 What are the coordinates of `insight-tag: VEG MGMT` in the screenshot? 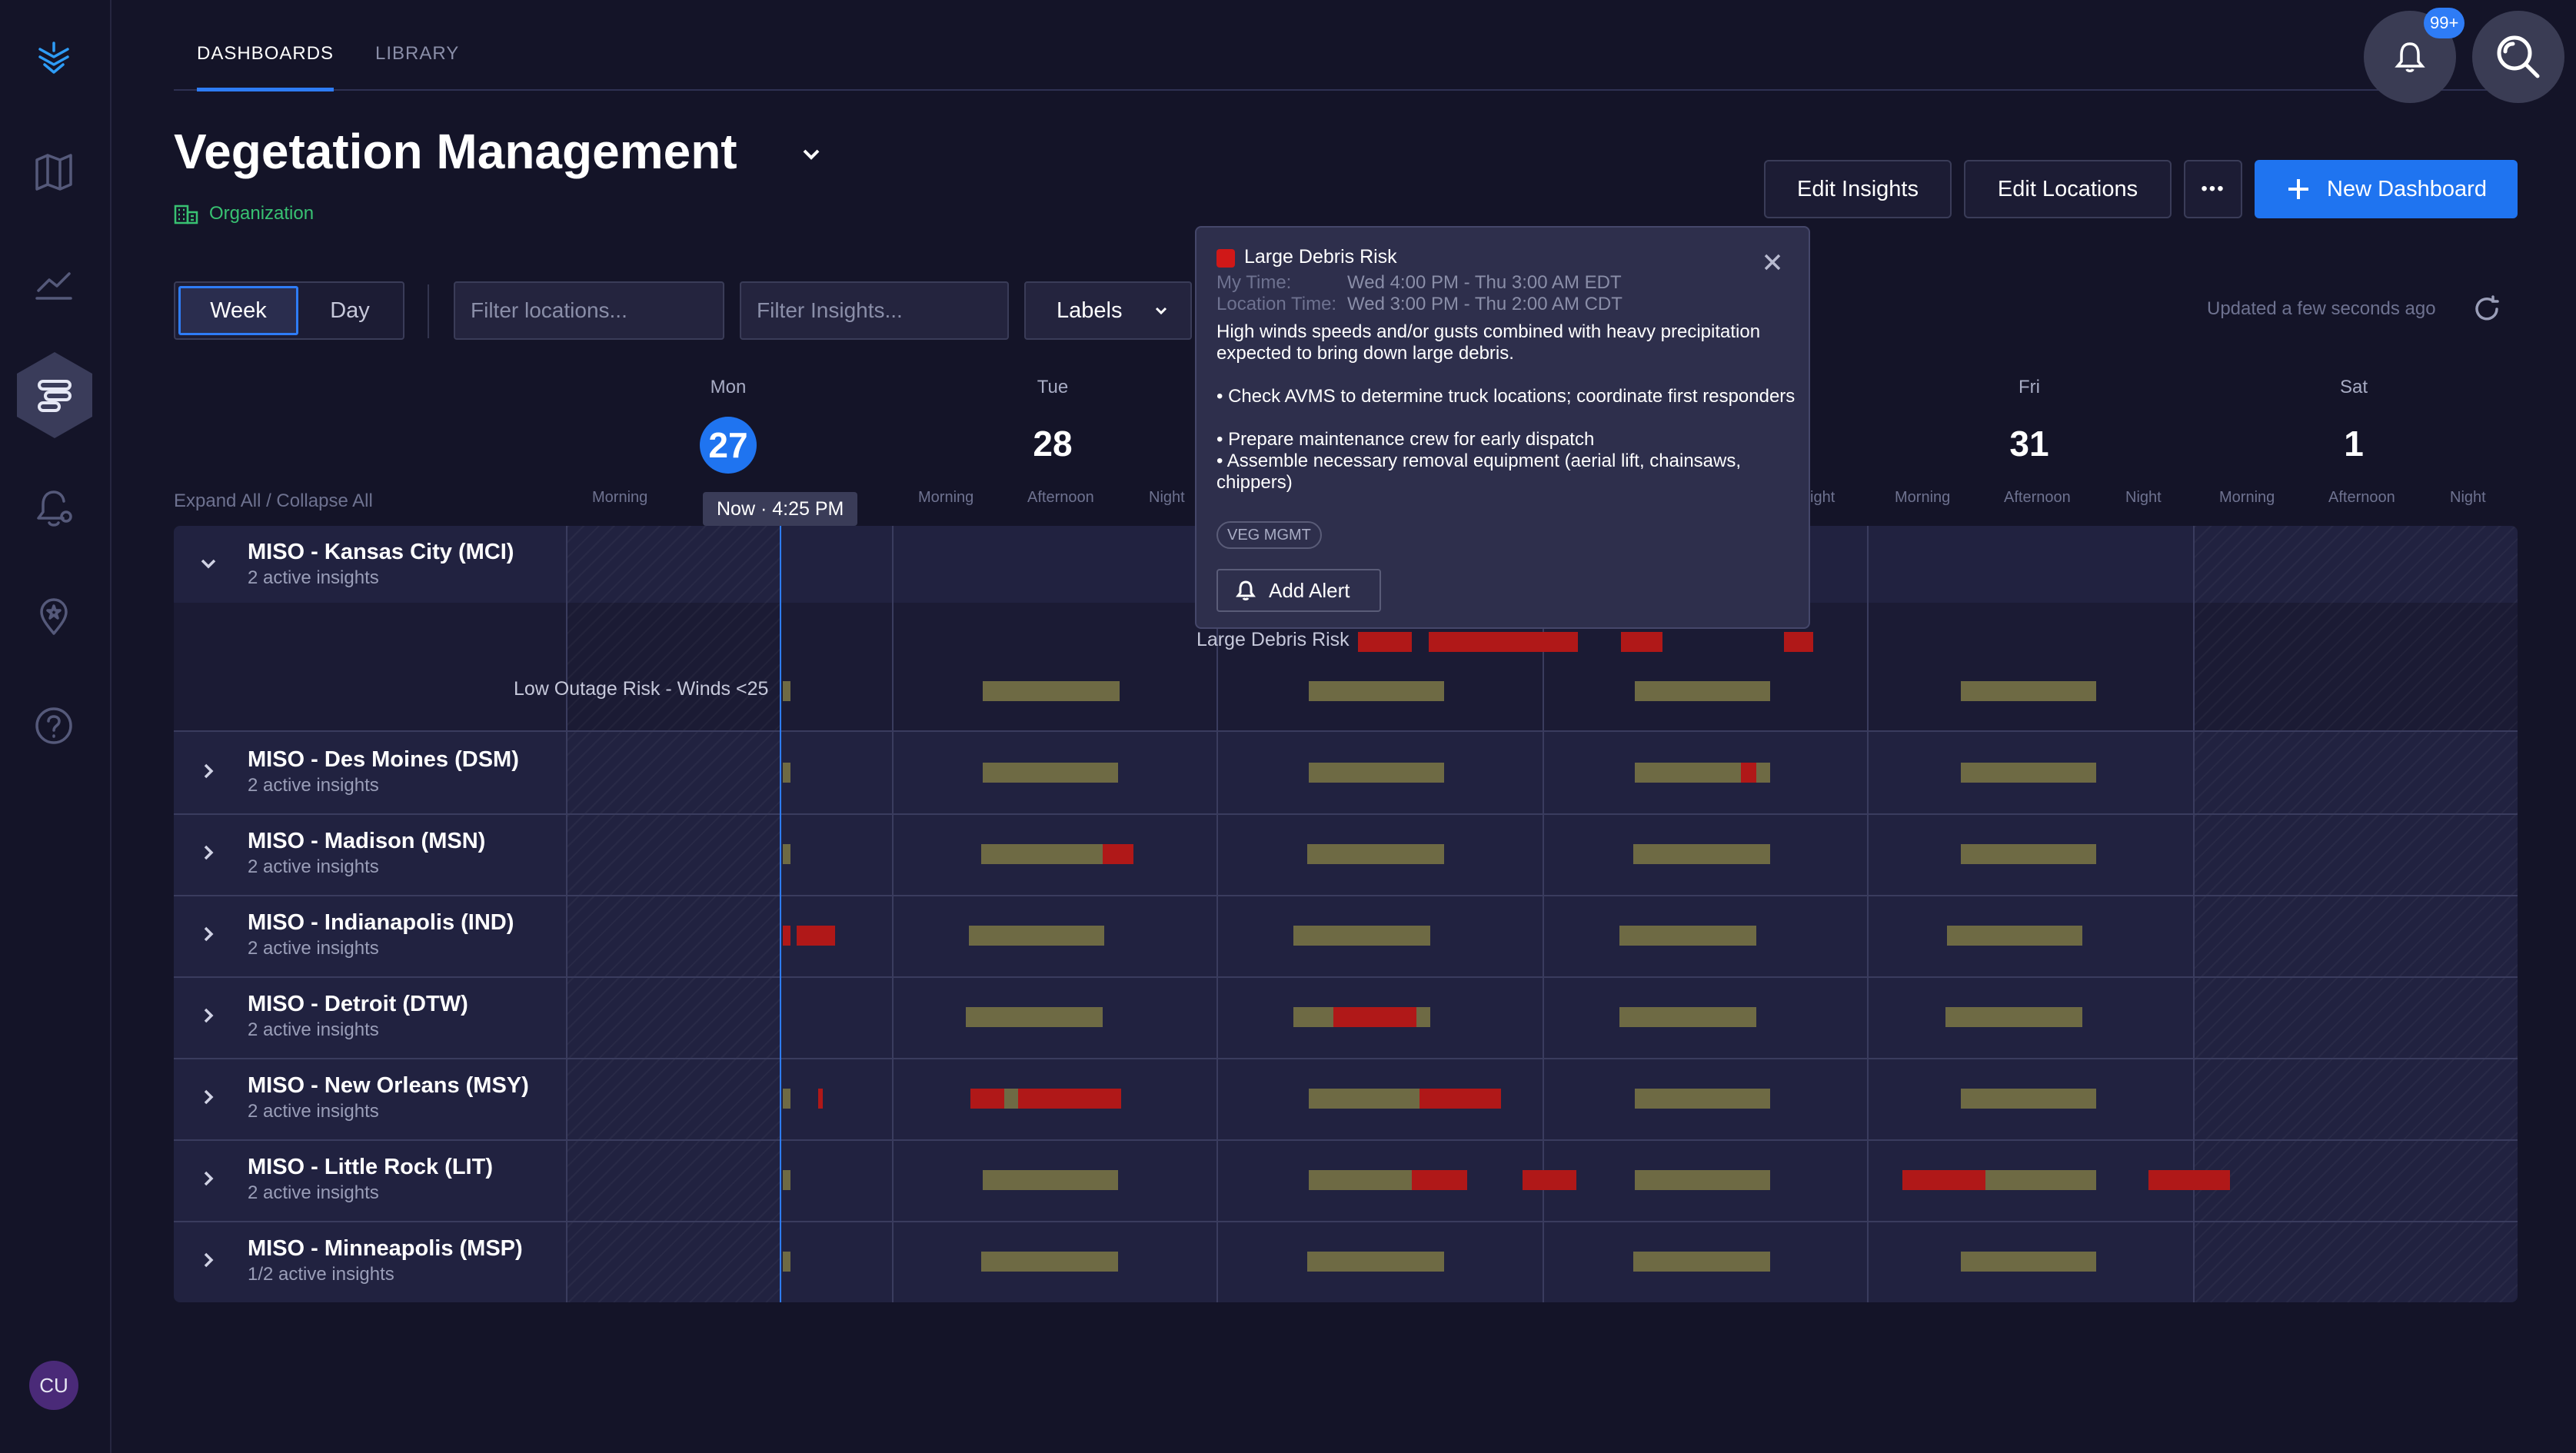 It's located at (1269, 535).